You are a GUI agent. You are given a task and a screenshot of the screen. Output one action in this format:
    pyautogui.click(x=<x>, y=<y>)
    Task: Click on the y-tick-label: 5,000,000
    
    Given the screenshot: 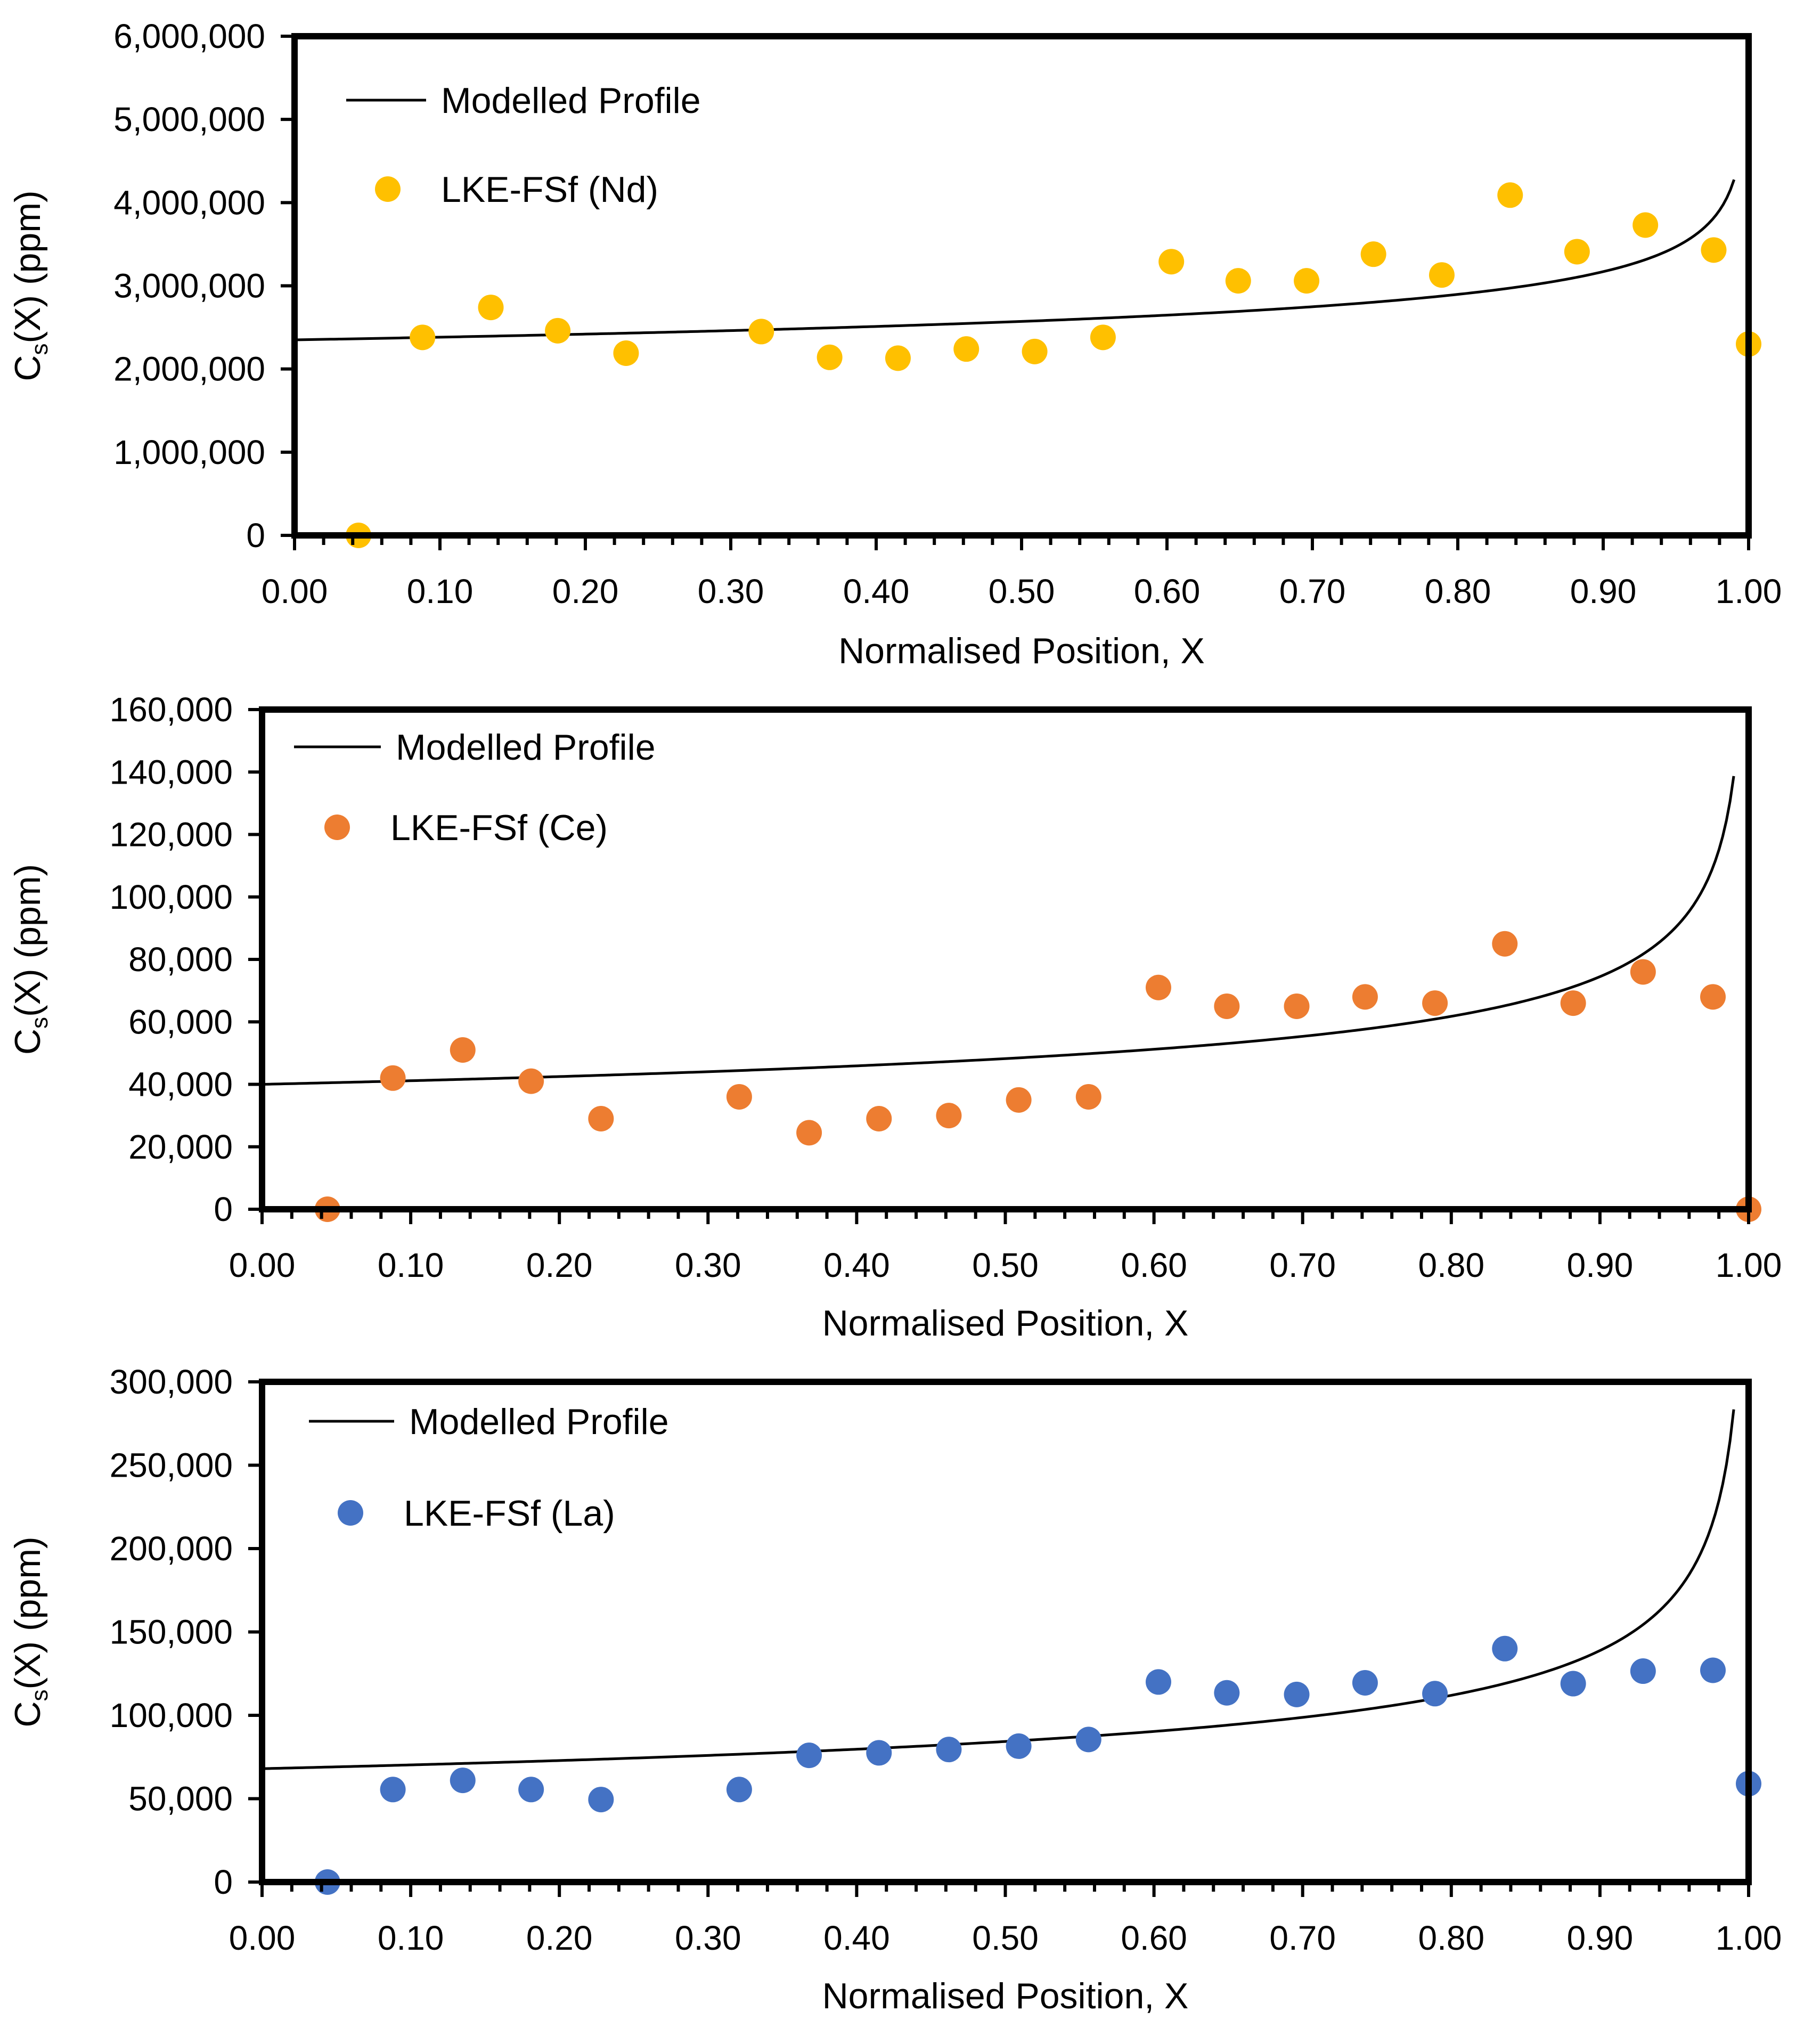 What is the action you would take?
    pyautogui.click(x=189, y=119)
    